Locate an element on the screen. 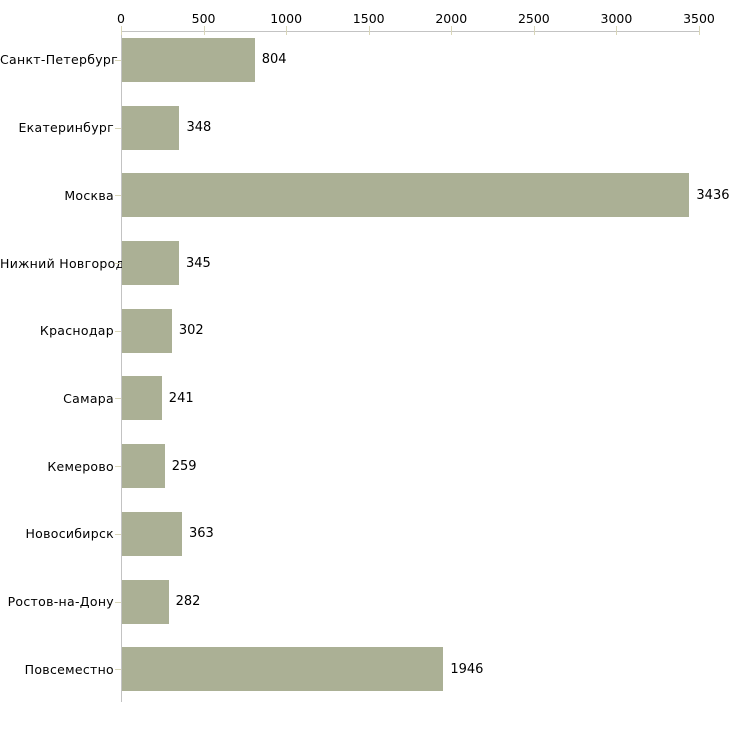  x-axis-tick-label: 1500 is located at coordinates (368, 18).